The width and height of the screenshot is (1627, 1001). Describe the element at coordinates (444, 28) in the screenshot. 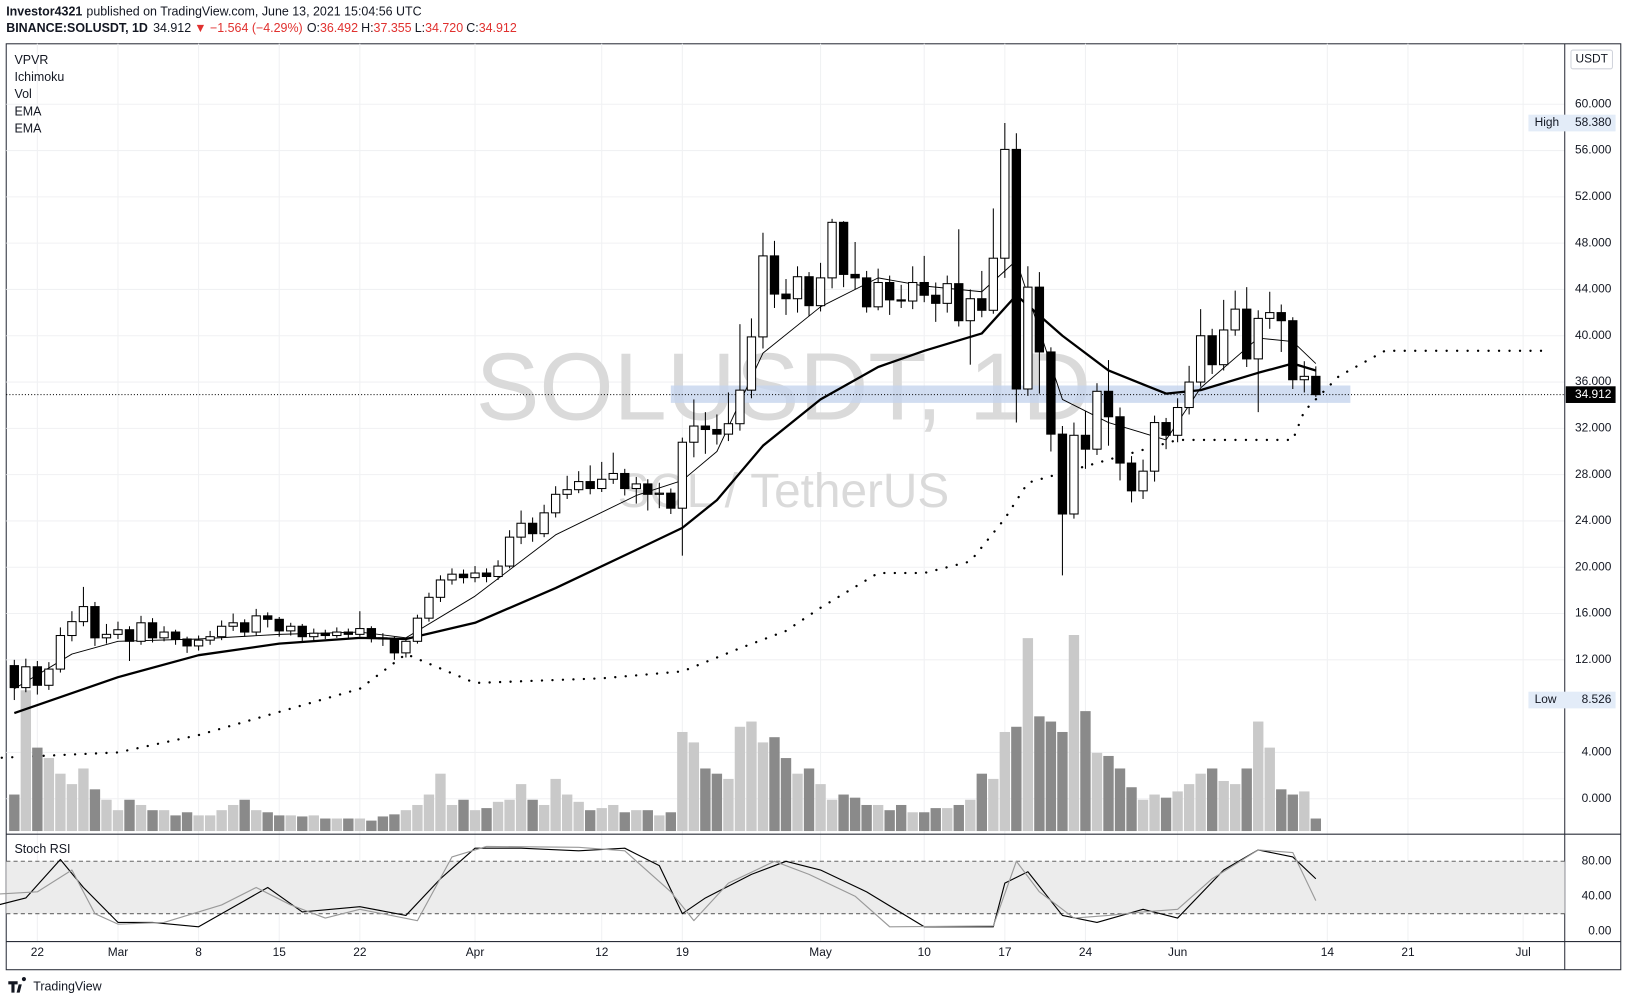

I see `ohlc-value: 34.720` at that location.